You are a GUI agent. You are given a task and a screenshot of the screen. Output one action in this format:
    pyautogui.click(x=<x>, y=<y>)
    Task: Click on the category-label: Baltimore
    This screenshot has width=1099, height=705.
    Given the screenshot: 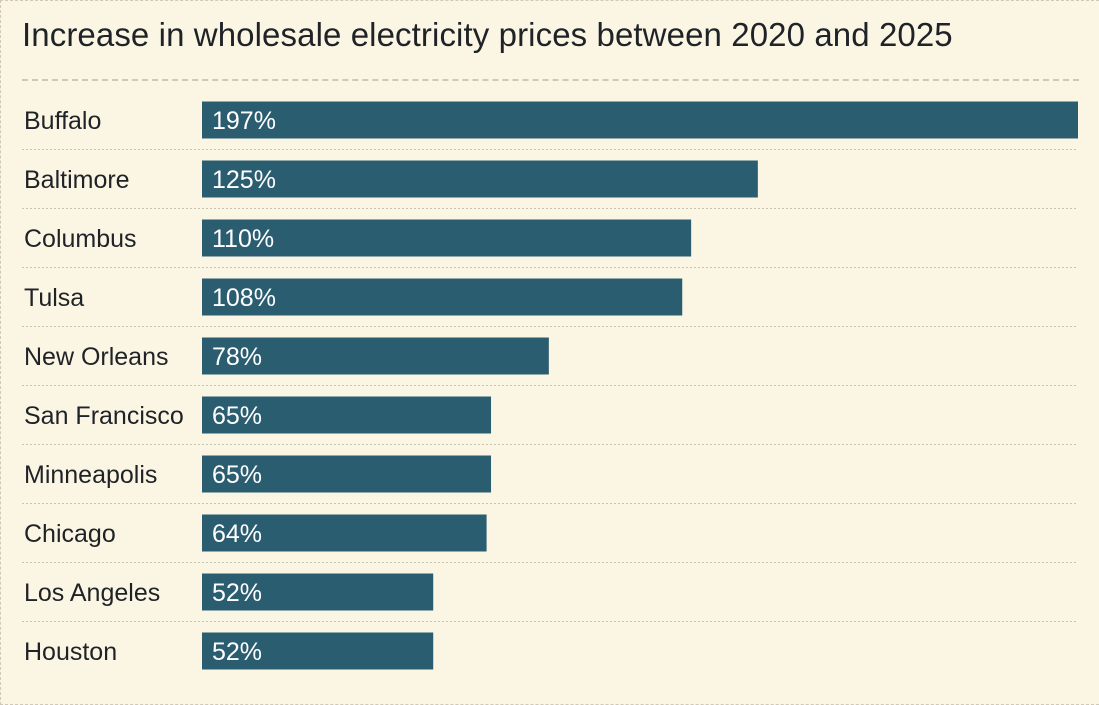 What is the action you would take?
    pyautogui.click(x=77, y=180)
    